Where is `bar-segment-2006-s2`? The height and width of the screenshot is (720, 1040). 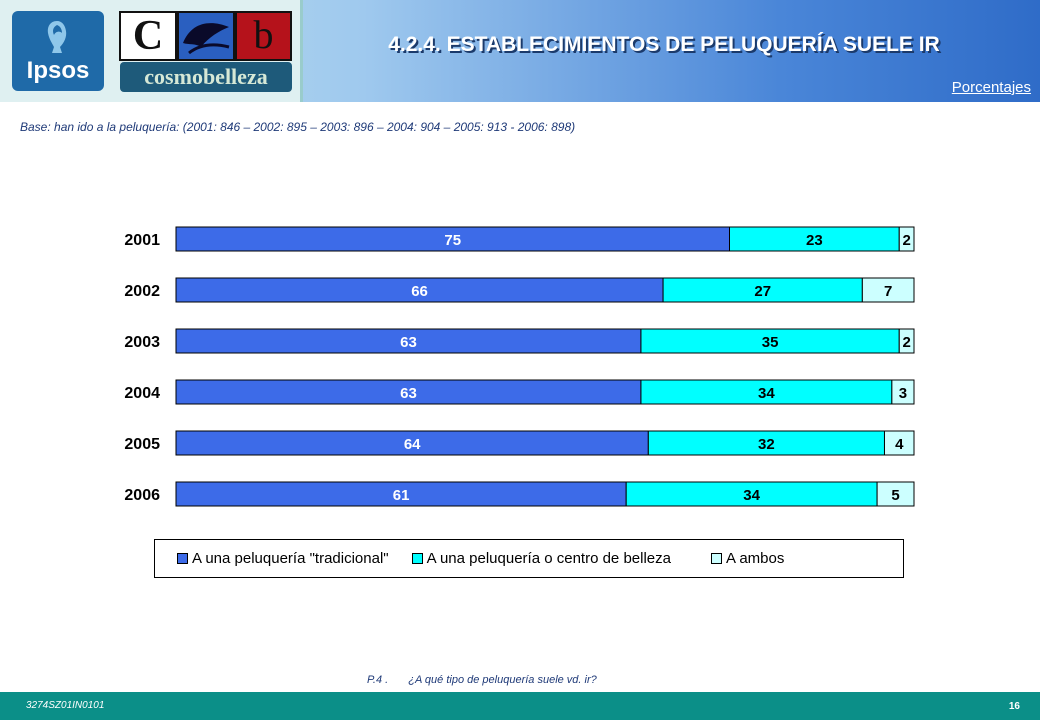
bar-segment-2006-s2 is located at coordinates (895, 494).